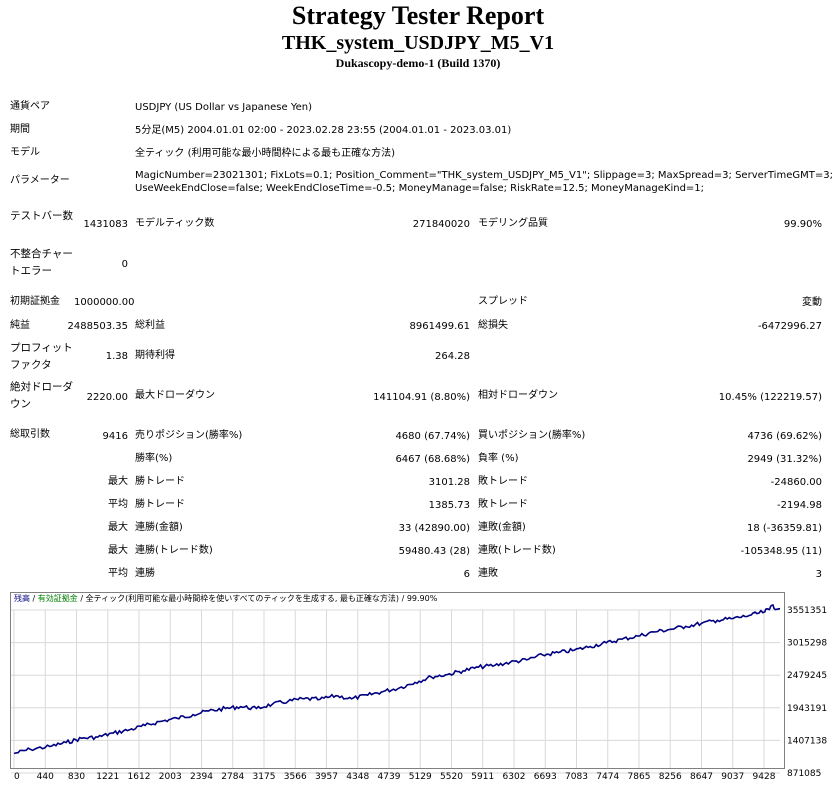 This screenshot has width=836, height=788. What do you see at coordinates (41, 356) in the screenshot?
I see `profit-factor-label: プロフィットファクタ` at bounding box center [41, 356].